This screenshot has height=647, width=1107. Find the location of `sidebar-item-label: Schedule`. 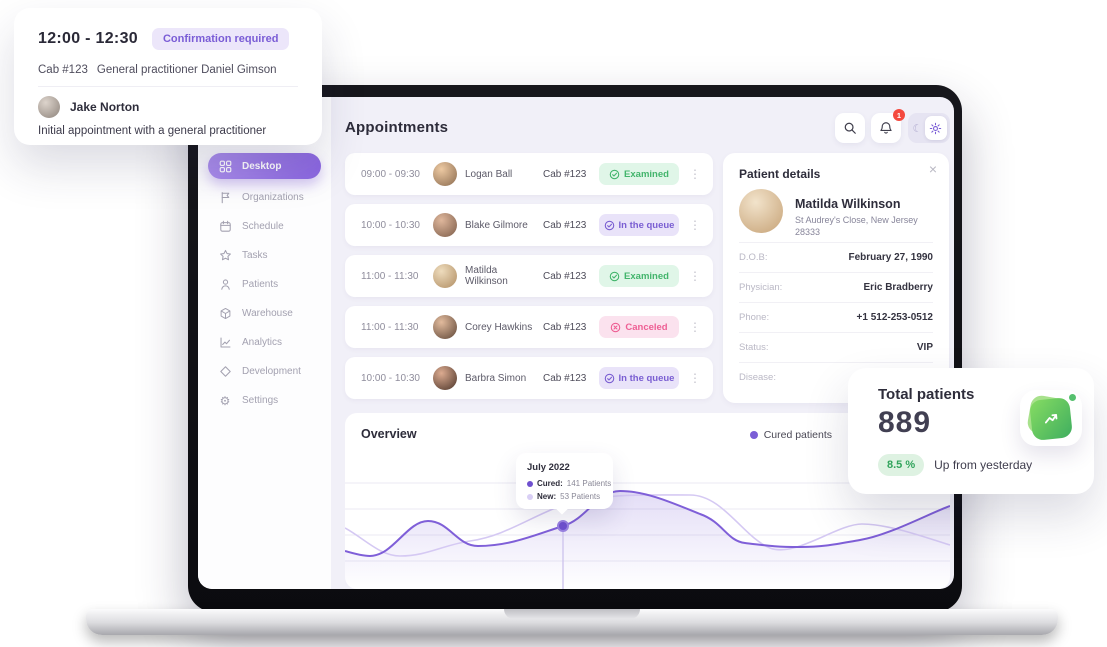

sidebar-item-label: Schedule is located at coordinates (263, 226).